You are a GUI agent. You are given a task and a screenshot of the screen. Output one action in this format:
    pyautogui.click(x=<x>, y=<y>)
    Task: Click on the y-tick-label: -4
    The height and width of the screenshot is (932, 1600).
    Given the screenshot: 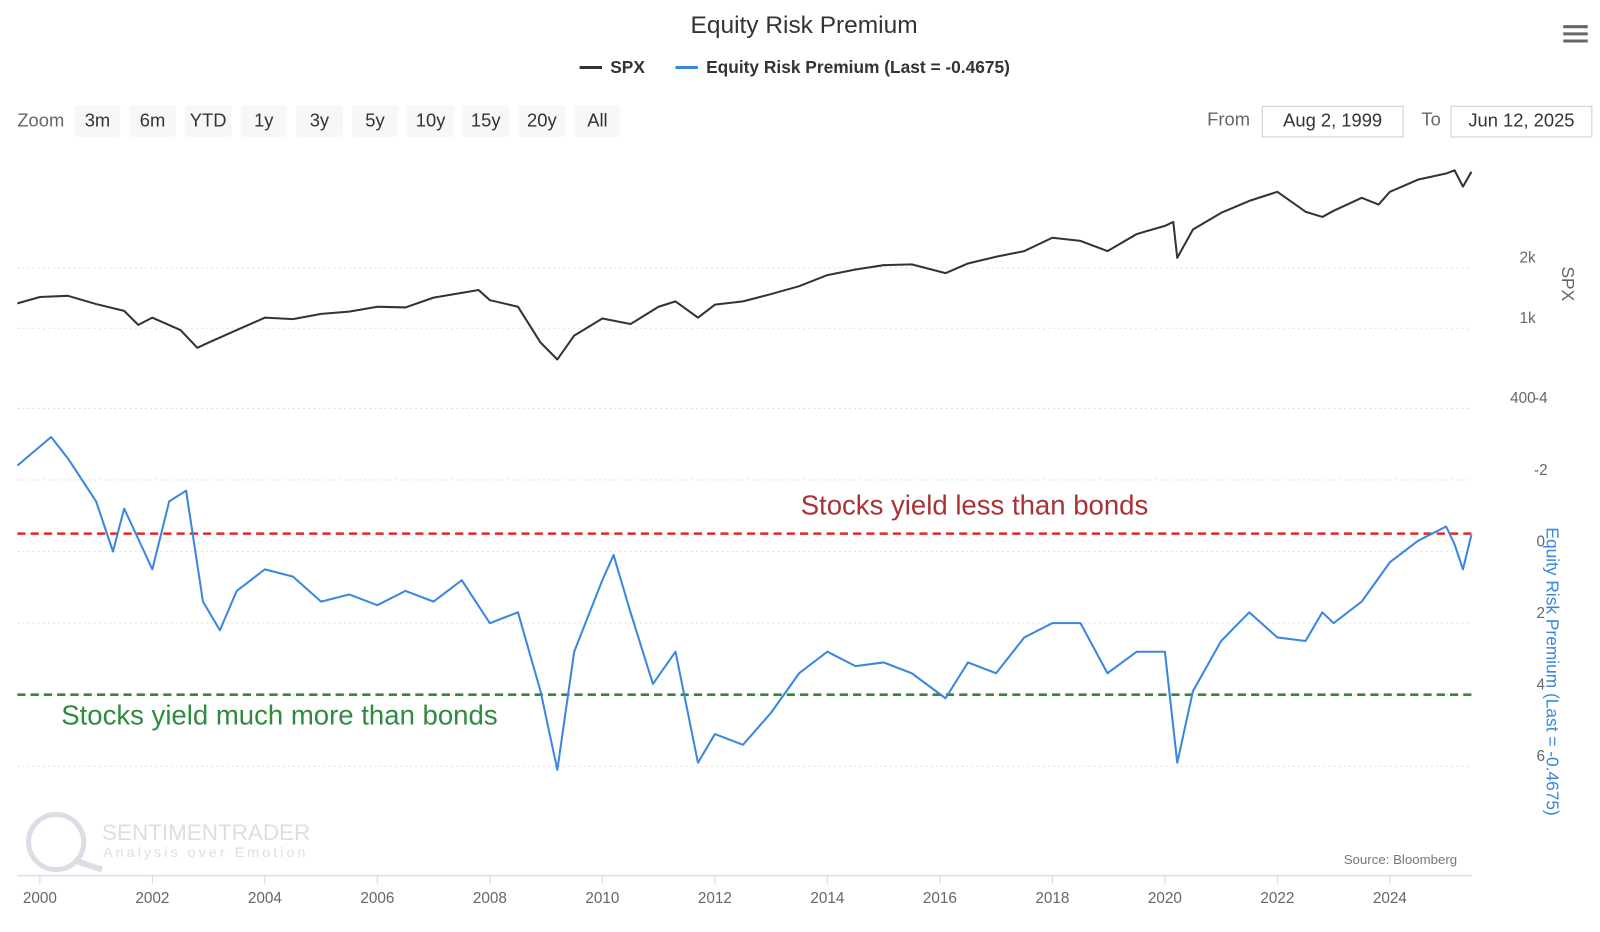 What is the action you would take?
    pyautogui.click(x=1541, y=398)
    